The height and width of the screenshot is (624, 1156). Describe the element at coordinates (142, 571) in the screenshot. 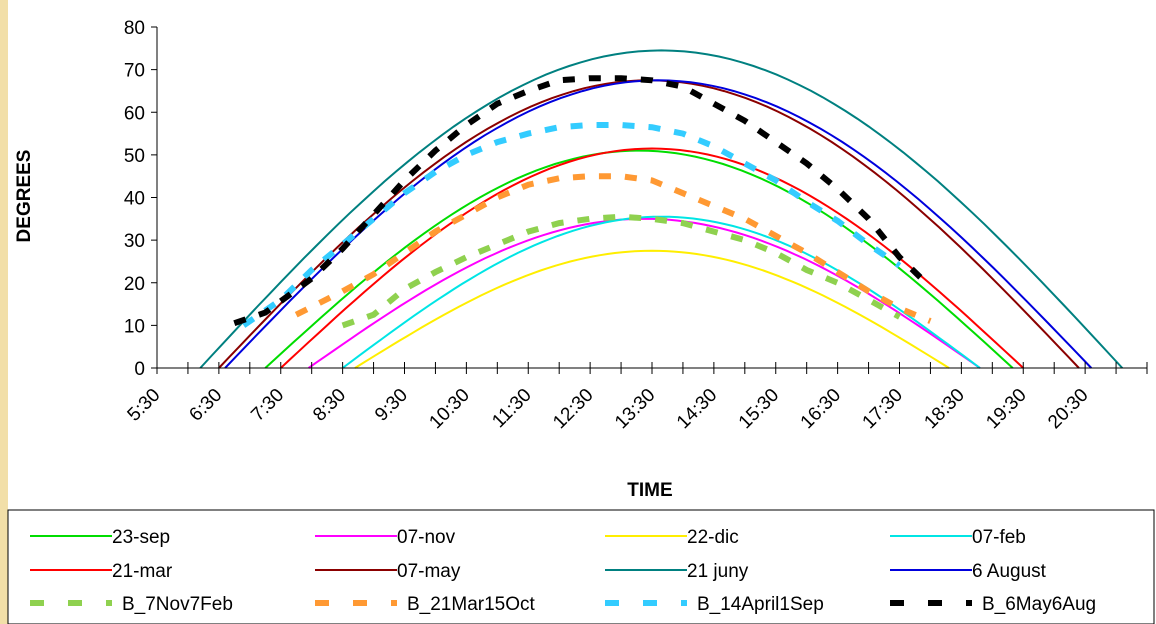

I see `legend-label: 21-mar` at that location.